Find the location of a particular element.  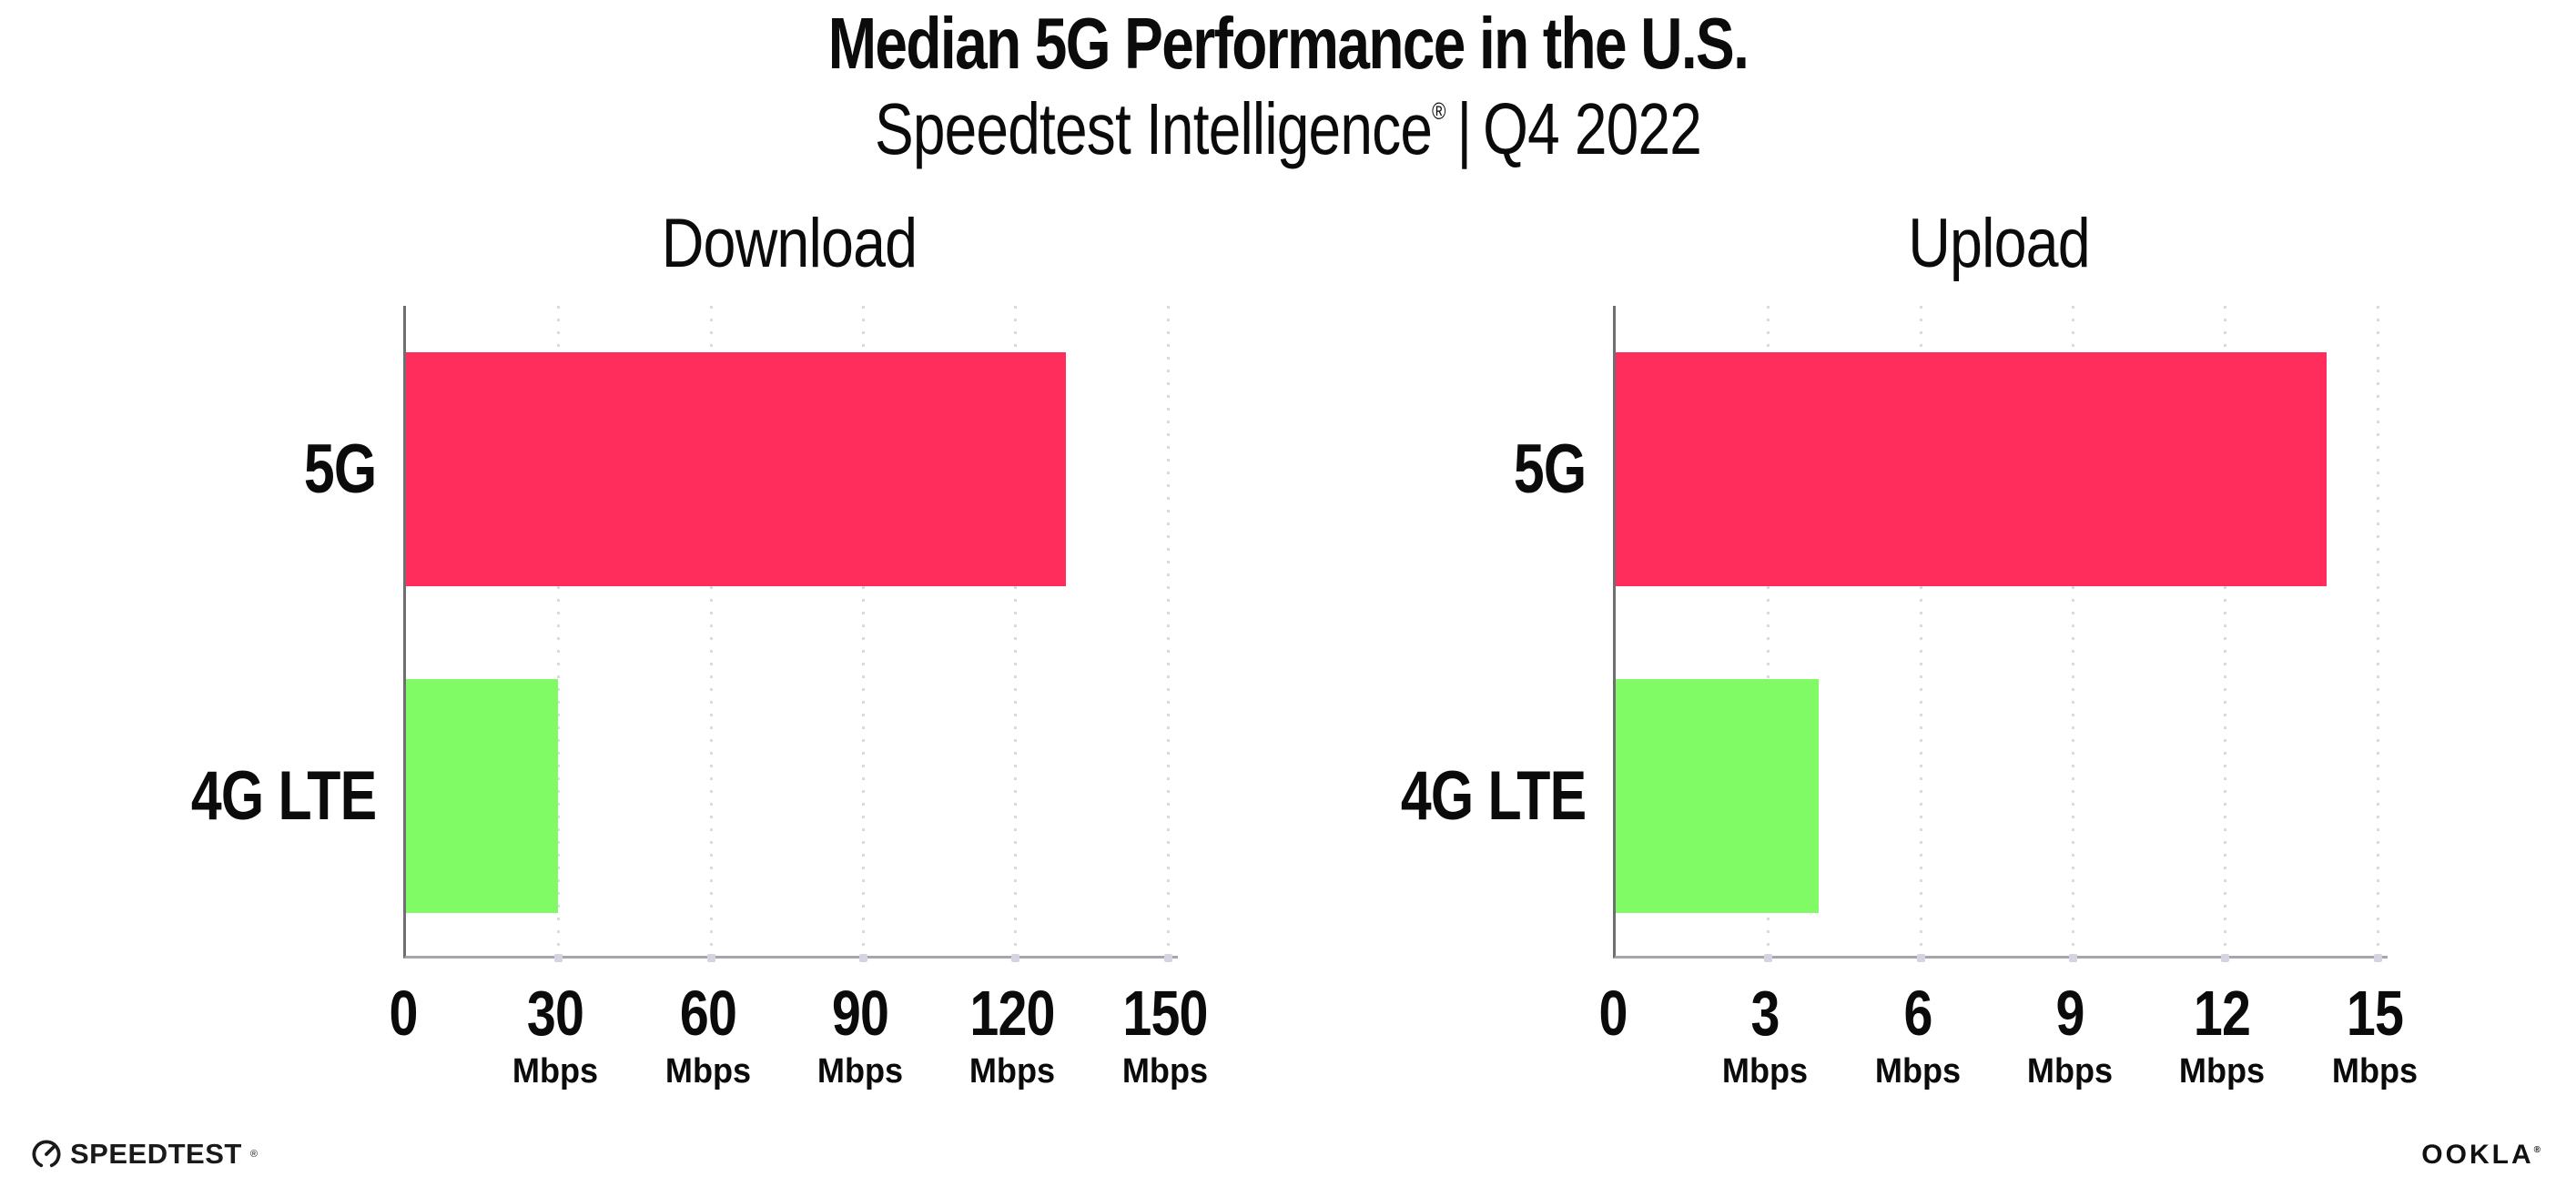

x-tick-30: 30 Mbps is located at coordinates (556, 1035).